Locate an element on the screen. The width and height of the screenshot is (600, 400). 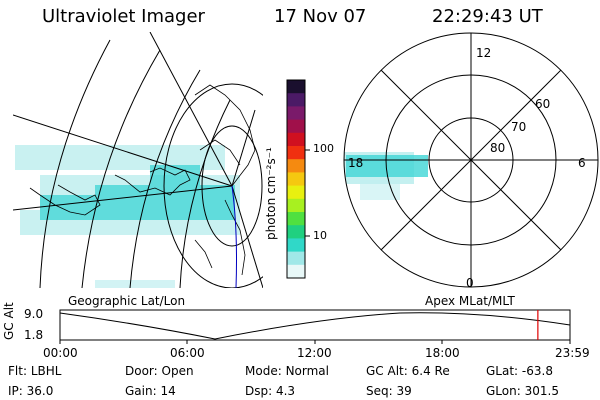
footer-seq: Seq: 39 is located at coordinates (389, 391).